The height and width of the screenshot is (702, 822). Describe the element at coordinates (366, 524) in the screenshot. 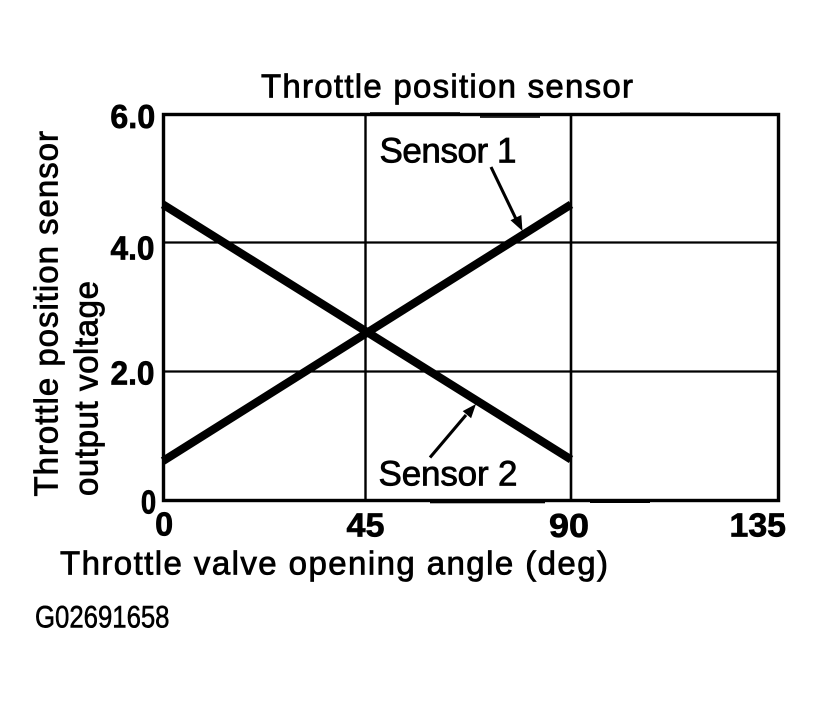

I see `svg-text: 45` at that location.